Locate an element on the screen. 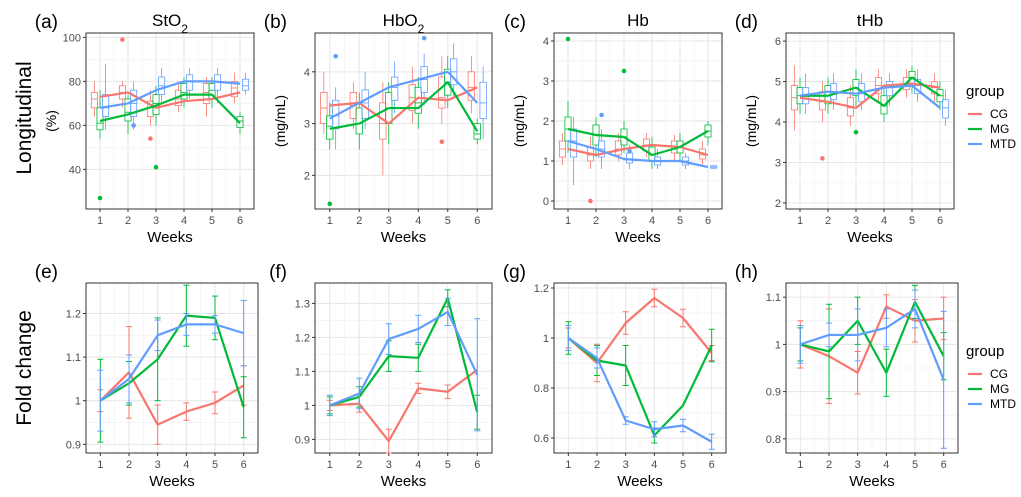  panel-title-sub: 2 is located at coordinates (184, 29).